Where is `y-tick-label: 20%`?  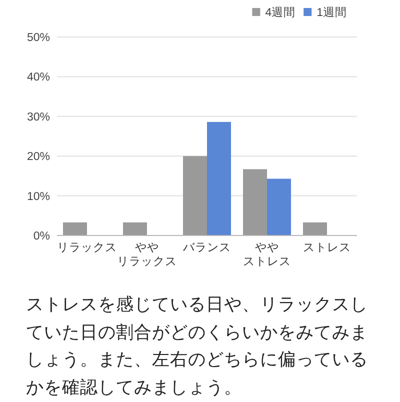
y-tick-label: 20% is located at coordinates (38, 157).